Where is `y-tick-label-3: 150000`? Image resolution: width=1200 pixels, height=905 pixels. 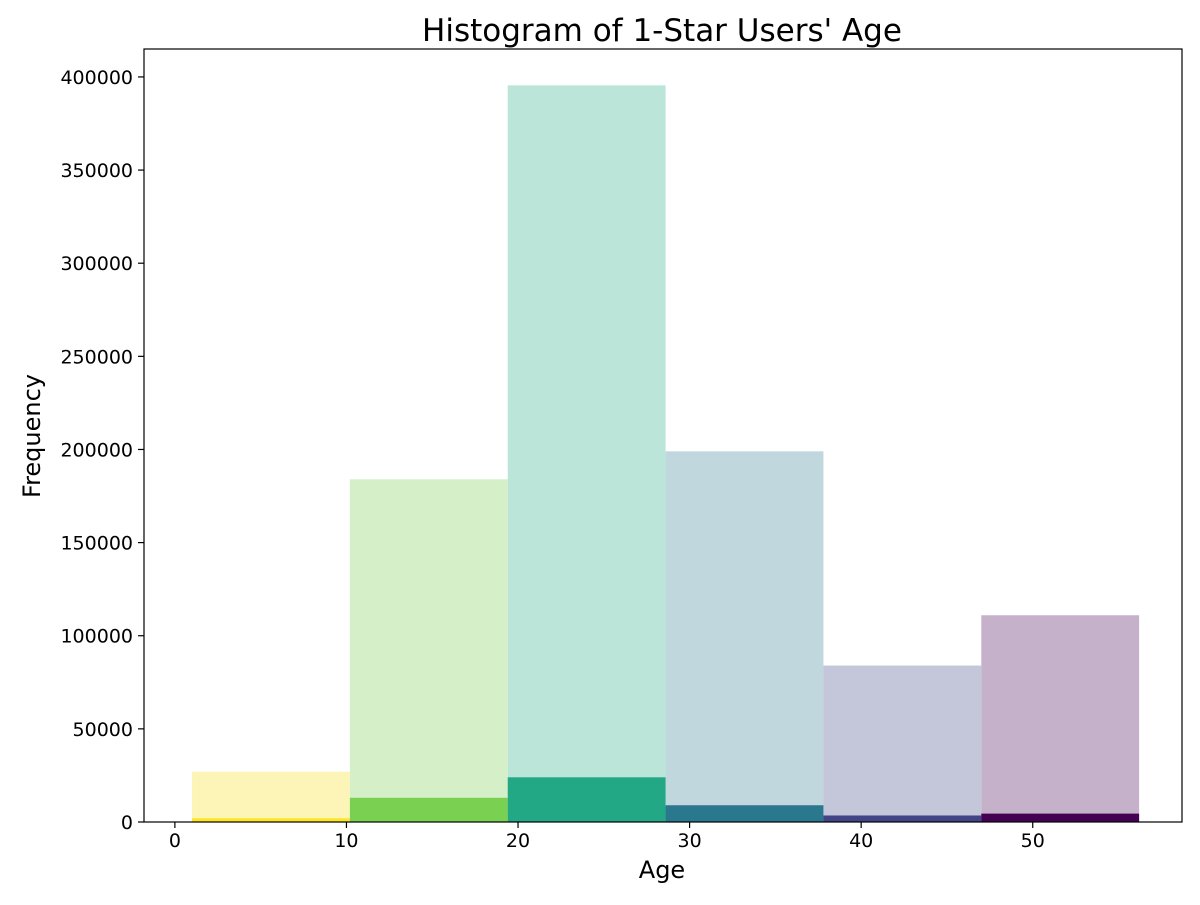 y-tick-label-3: 150000 is located at coordinates (96, 544).